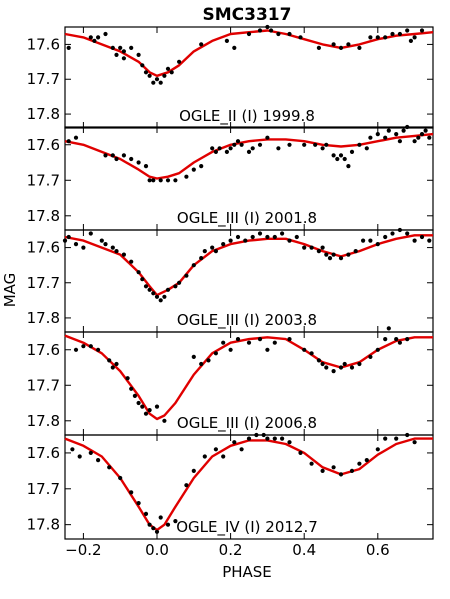  What do you see at coordinates (43, 385) in the screenshot?
I see `y-tick-label: 17.7` at bounding box center [43, 385].